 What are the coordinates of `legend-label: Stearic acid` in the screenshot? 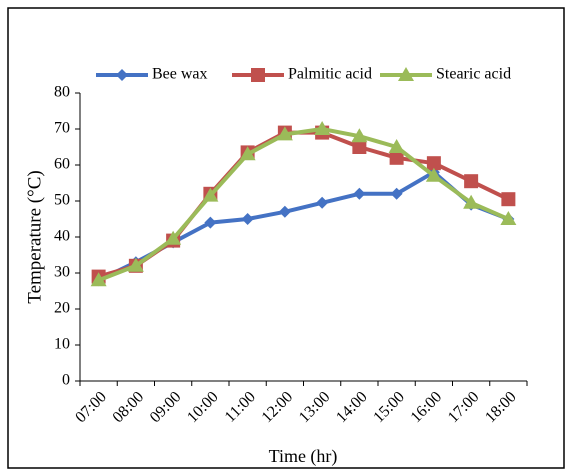 It's located at (473, 74).